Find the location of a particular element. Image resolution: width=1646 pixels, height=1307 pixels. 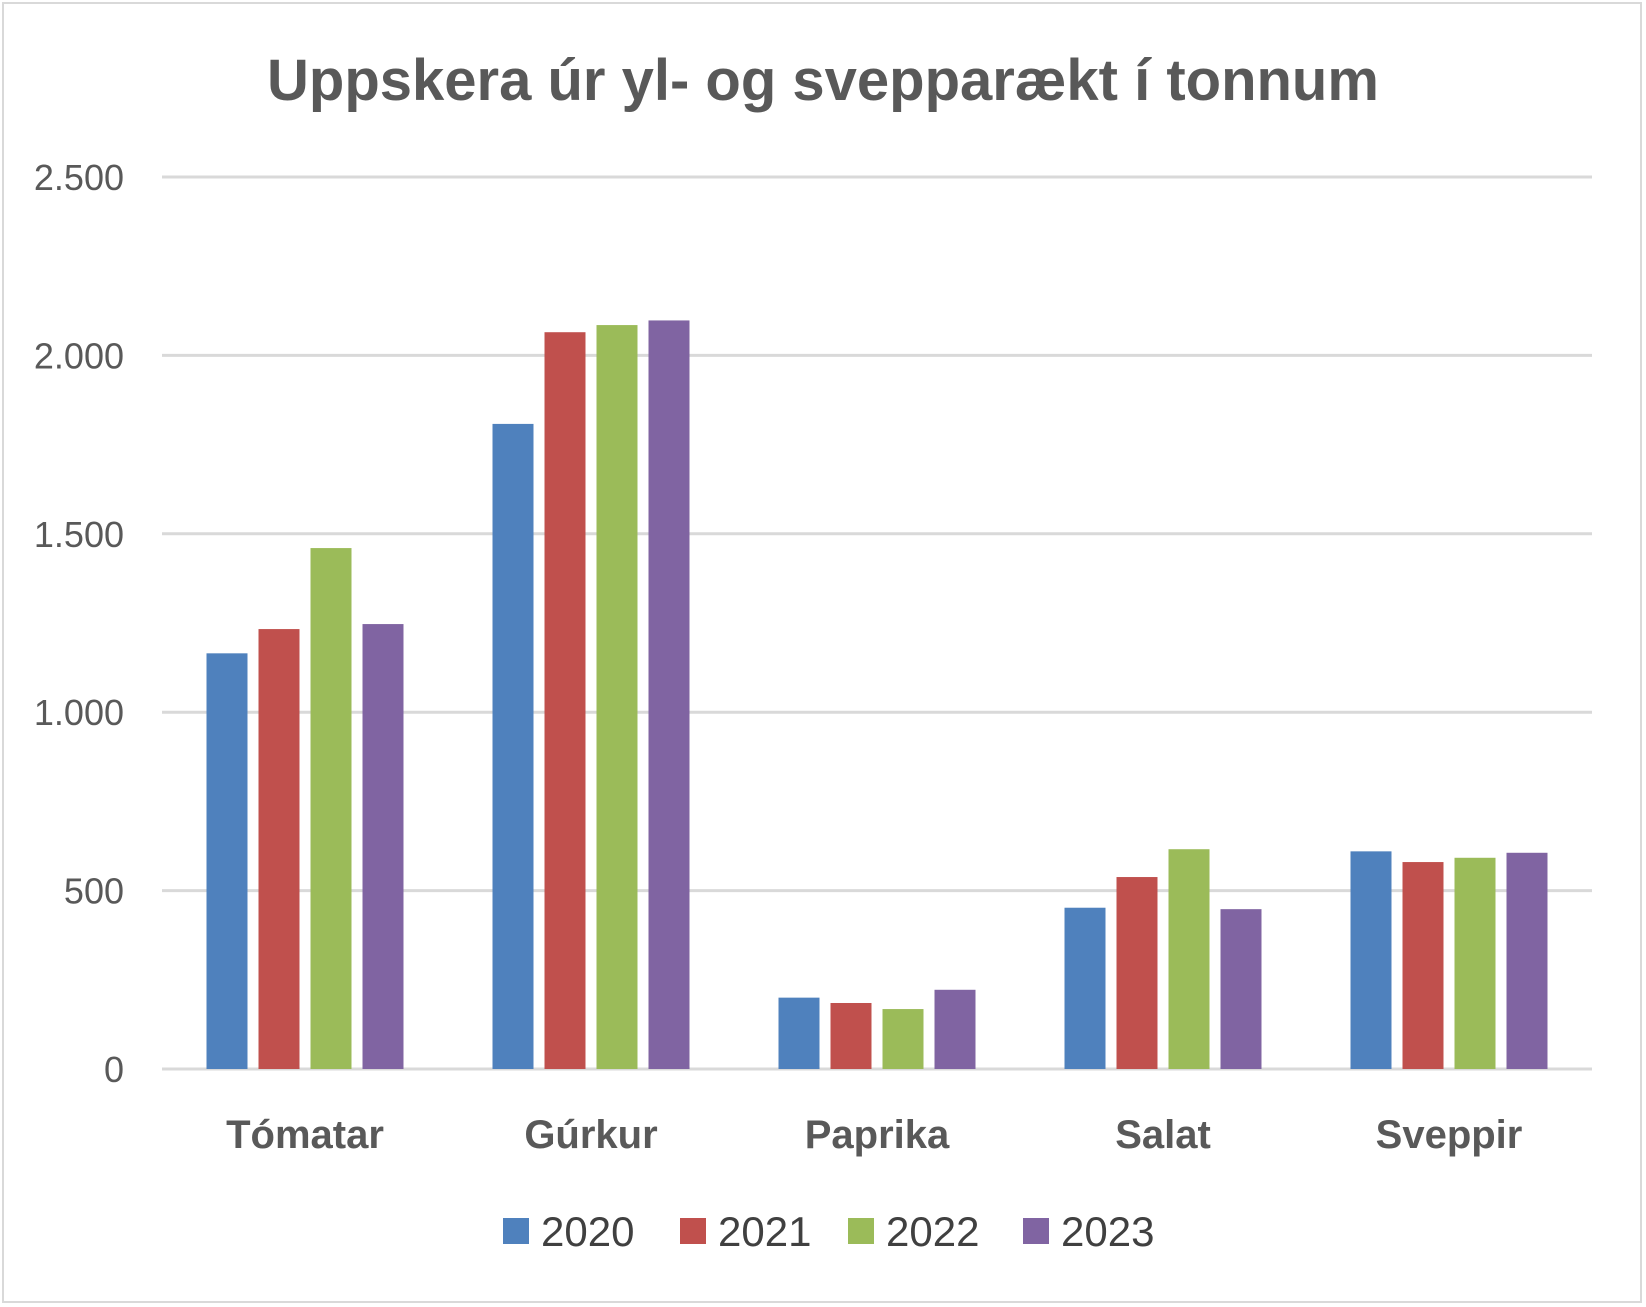

legend-label: 2023 is located at coordinates (1107, 1231).